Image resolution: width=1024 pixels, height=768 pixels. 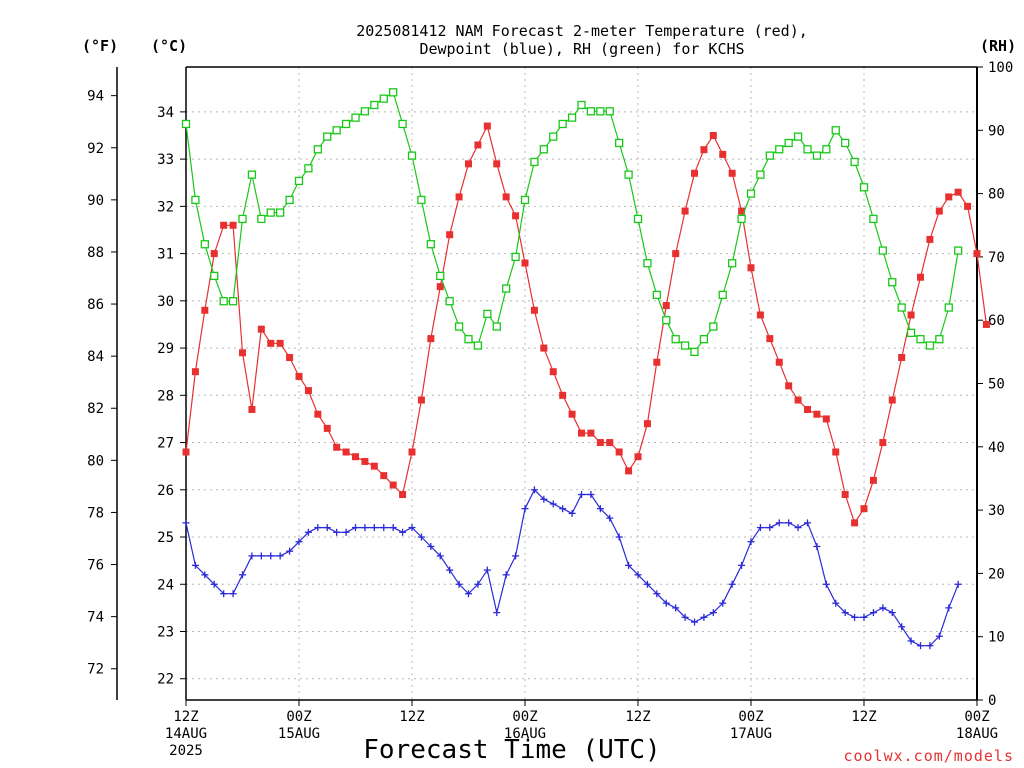 I want to click on celsius-tick-label: 31, so click(x=165, y=255).